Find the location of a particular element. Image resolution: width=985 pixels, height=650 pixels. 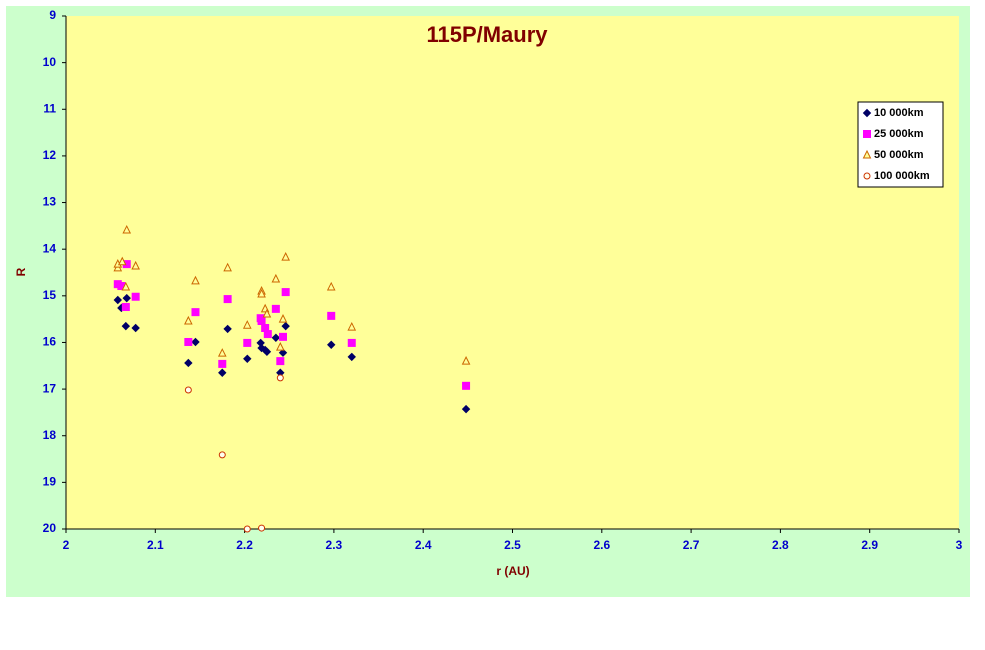

legend: 10 000km 25 000km 50 000km 100 000km is located at coordinates (900, 144).